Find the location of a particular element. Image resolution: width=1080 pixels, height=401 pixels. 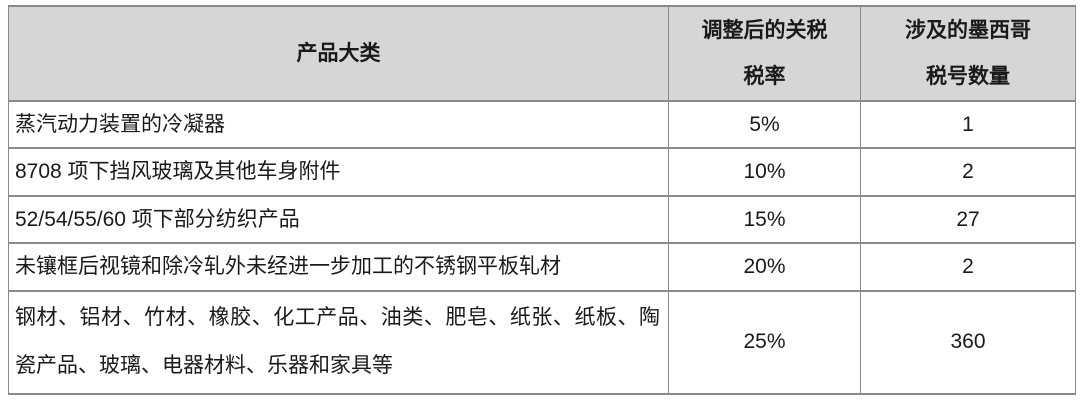

table-row: 8708 项下挡风玻璃及其他车身附件 10% 2 is located at coordinates (542, 172).